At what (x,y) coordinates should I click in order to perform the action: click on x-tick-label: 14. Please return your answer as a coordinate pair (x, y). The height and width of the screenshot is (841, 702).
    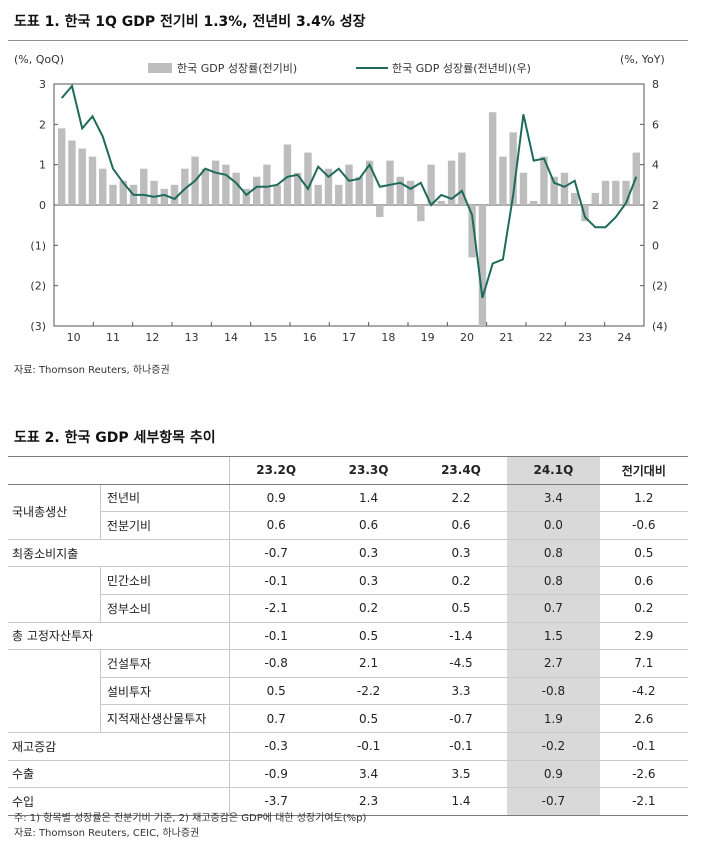
    Looking at the image, I should click on (231, 337).